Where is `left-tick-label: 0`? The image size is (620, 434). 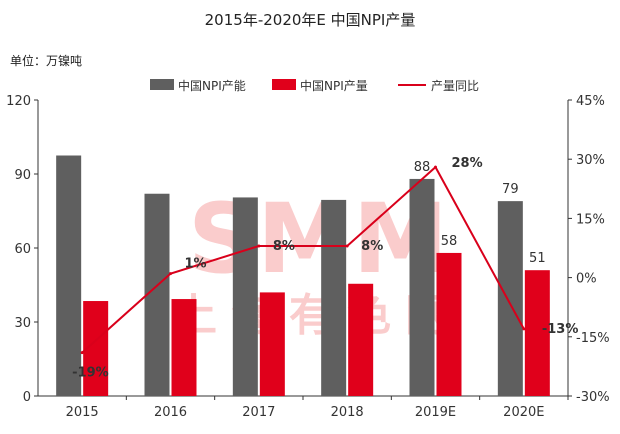
left-tick-label: 0 is located at coordinates (27, 397).